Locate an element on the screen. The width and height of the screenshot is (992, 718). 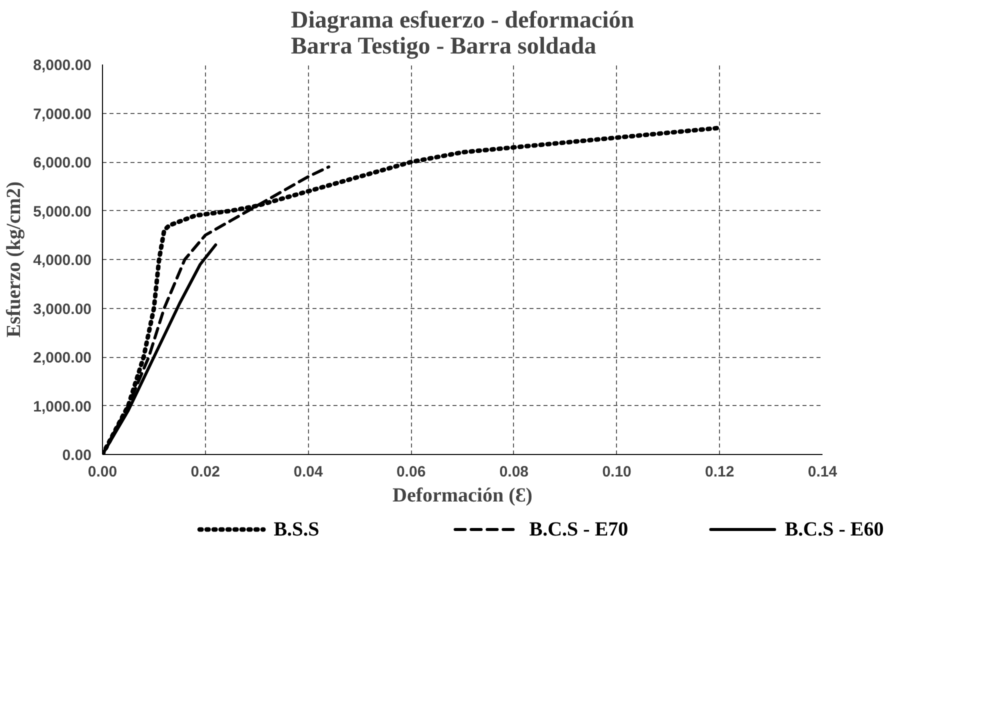
y-tick-label: 0.00 is located at coordinates (77, 455).